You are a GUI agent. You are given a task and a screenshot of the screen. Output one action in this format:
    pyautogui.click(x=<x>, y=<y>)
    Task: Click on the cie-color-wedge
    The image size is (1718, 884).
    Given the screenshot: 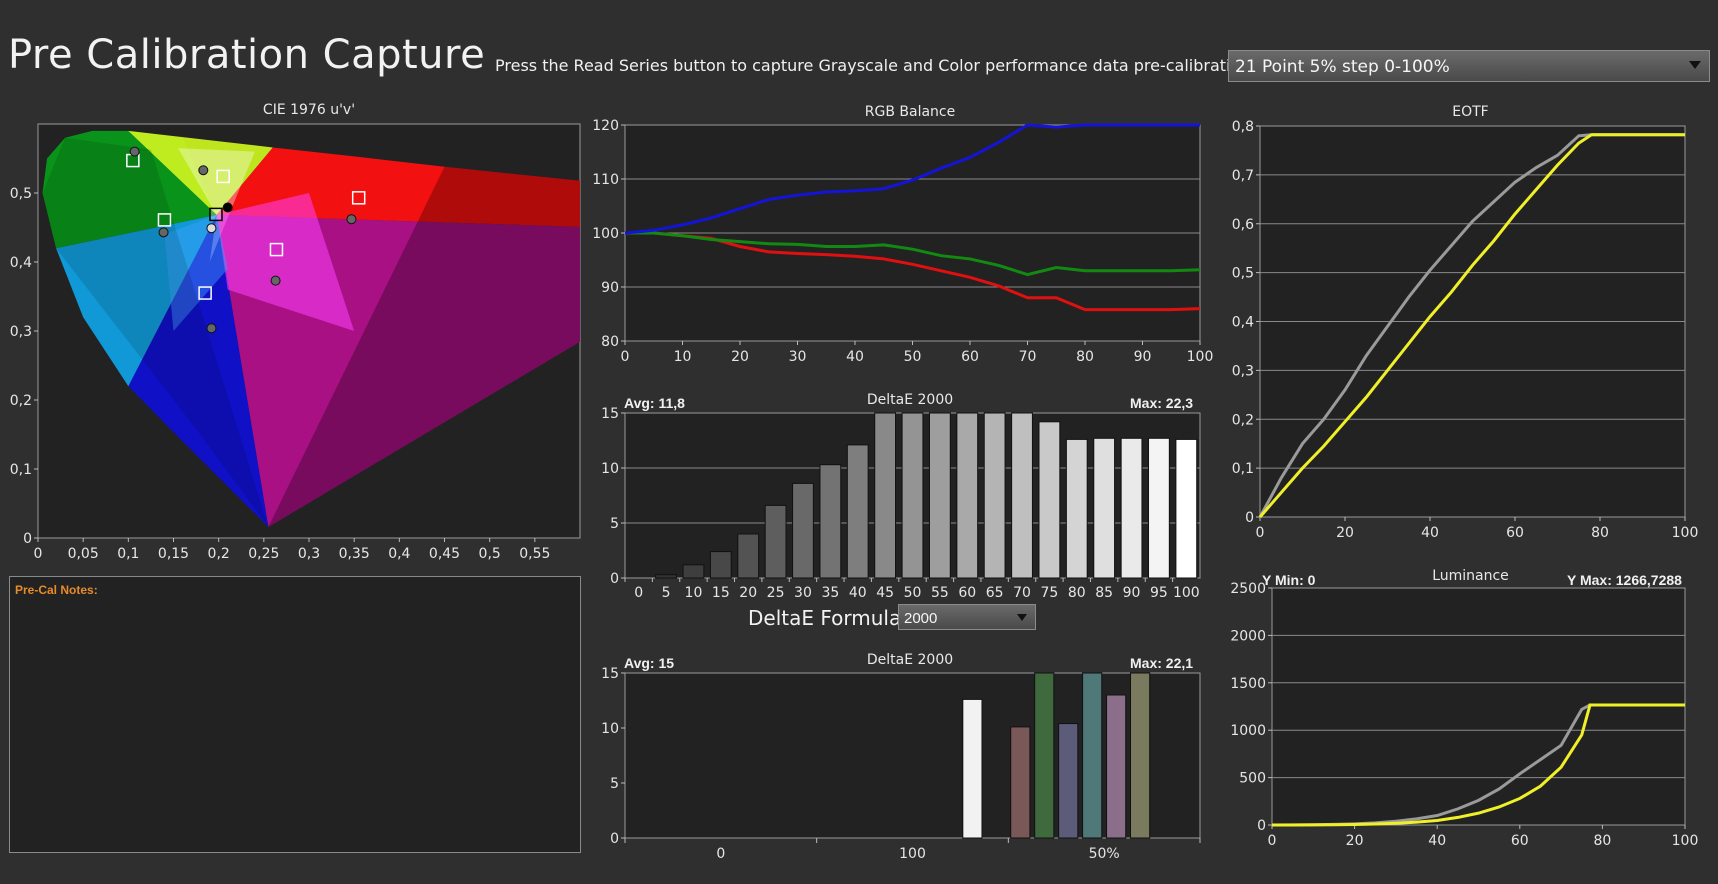 What is the action you would take?
    pyautogui.click(x=136, y=300)
    